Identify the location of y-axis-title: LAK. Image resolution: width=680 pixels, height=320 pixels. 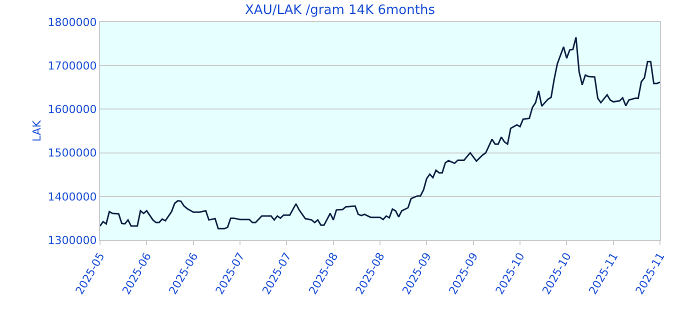
(37, 131).